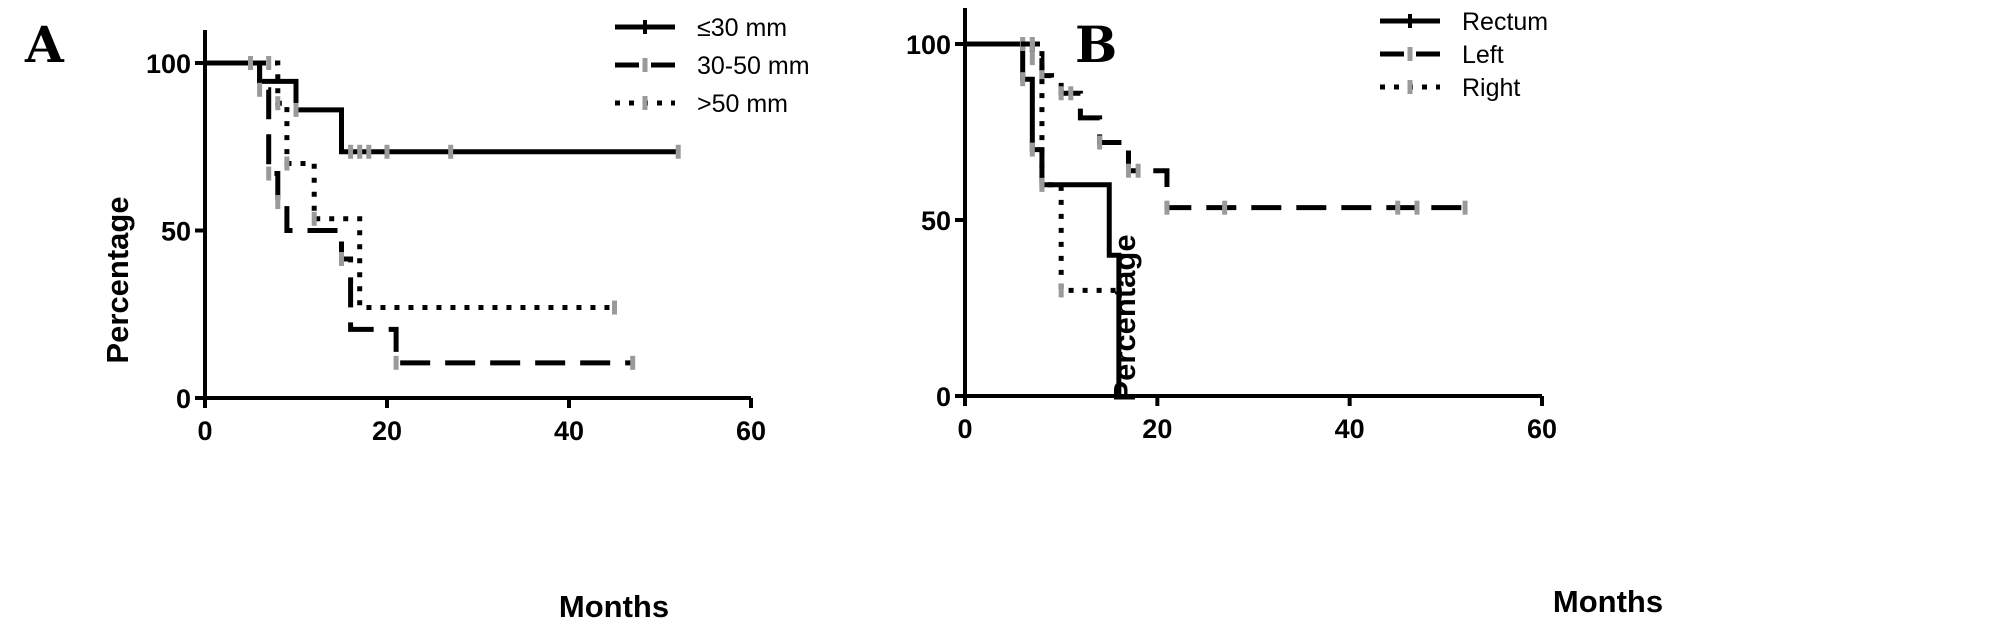 This screenshot has height=635, width=2008. Describe the element at coordinates (204, 431) in the screenshot. I see `panel-a-x-tick-label: 0` at that location.